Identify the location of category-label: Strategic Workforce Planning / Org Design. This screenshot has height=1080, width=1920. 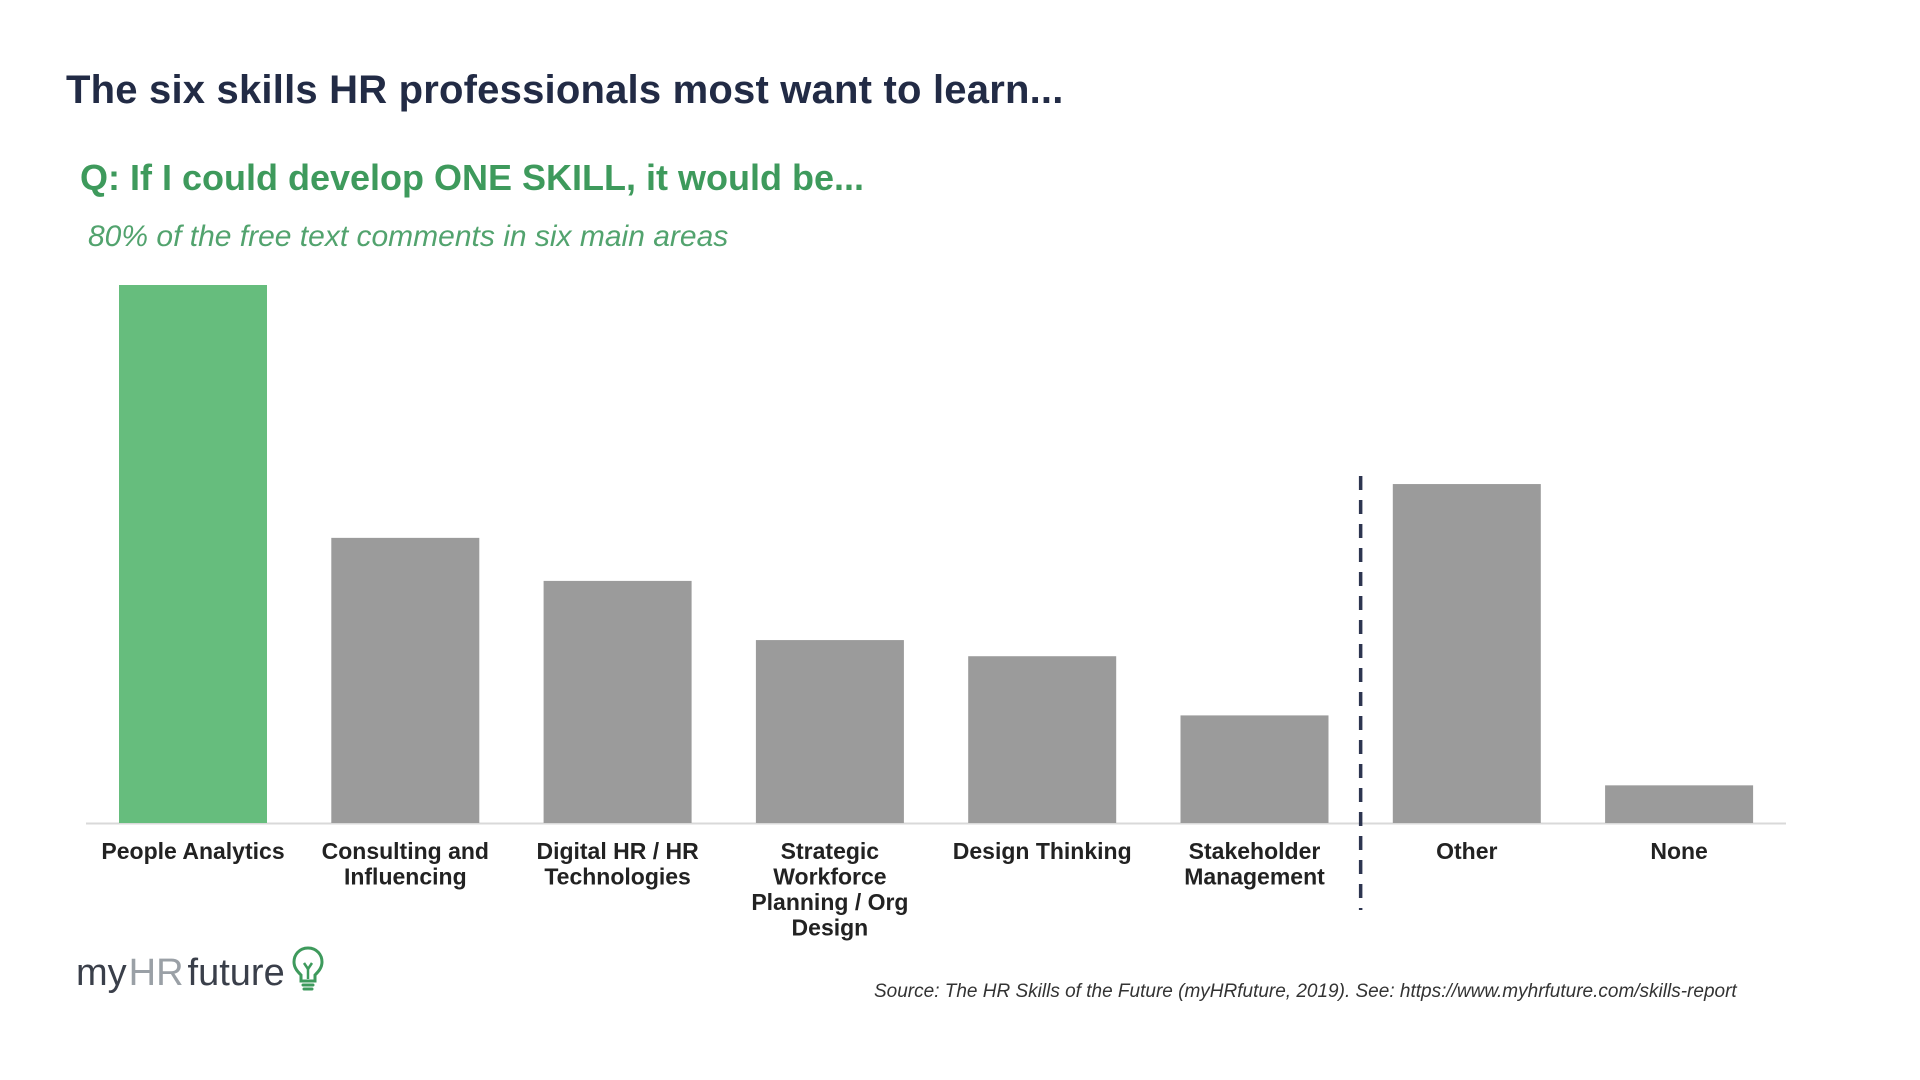
(829, 889).